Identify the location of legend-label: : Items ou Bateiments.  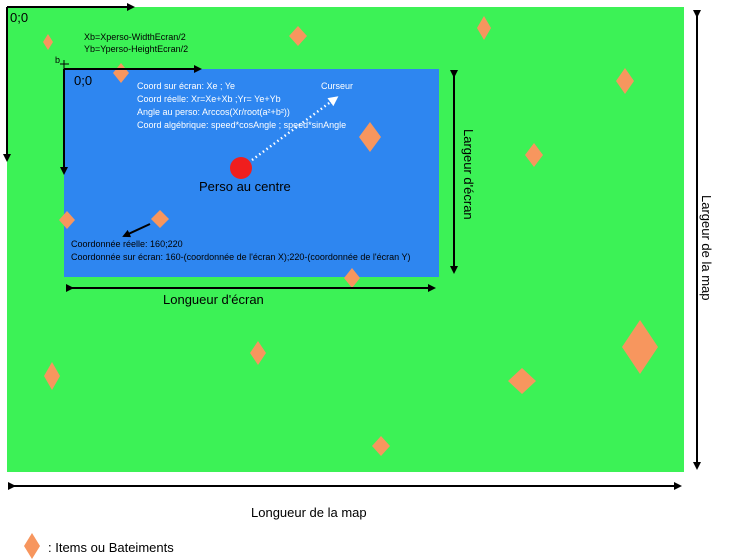
(111, 547).